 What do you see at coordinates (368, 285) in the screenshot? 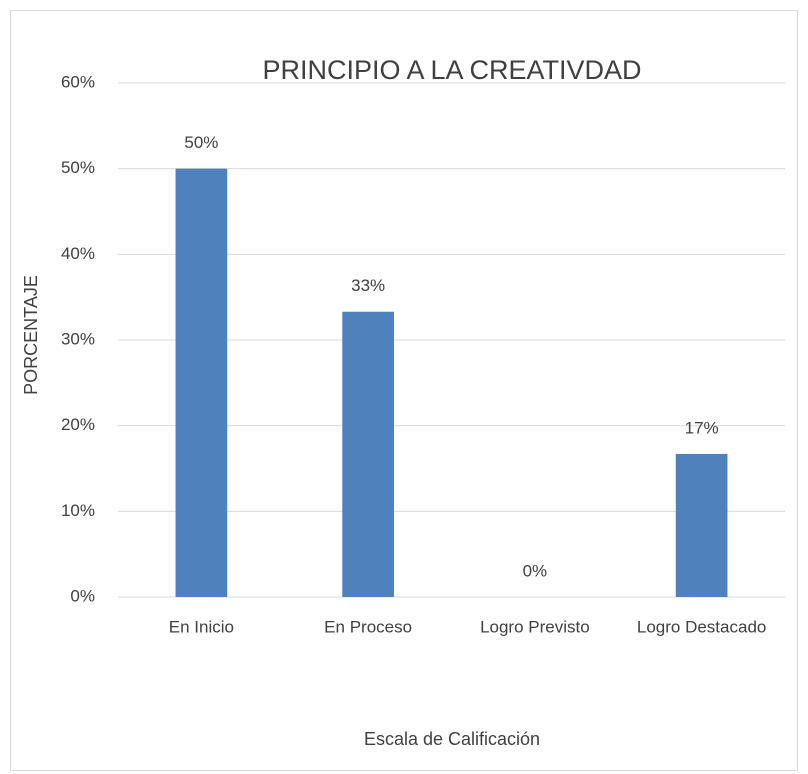
I see `data-label: 33%` at bounding box center [368, 285].